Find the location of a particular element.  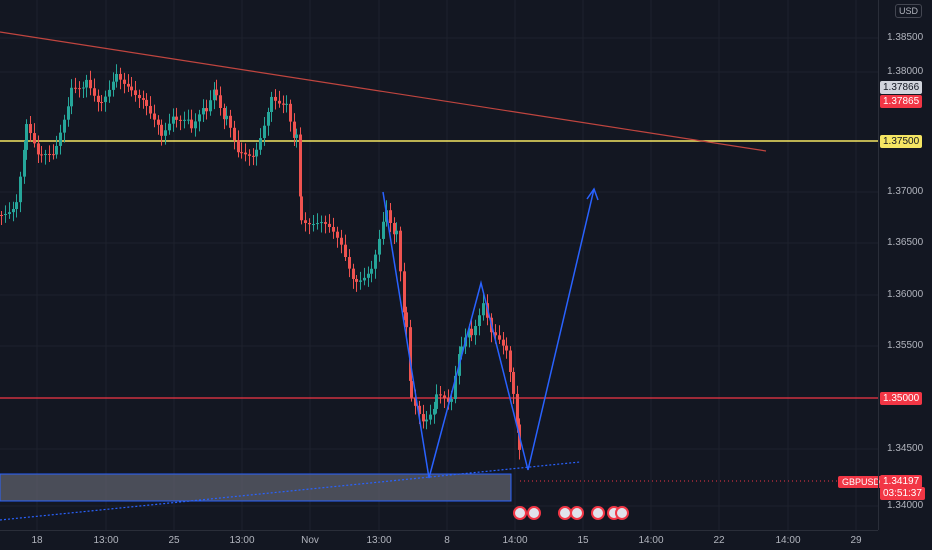

price-tick: 1.36000 is located at coordinates (905, 294).